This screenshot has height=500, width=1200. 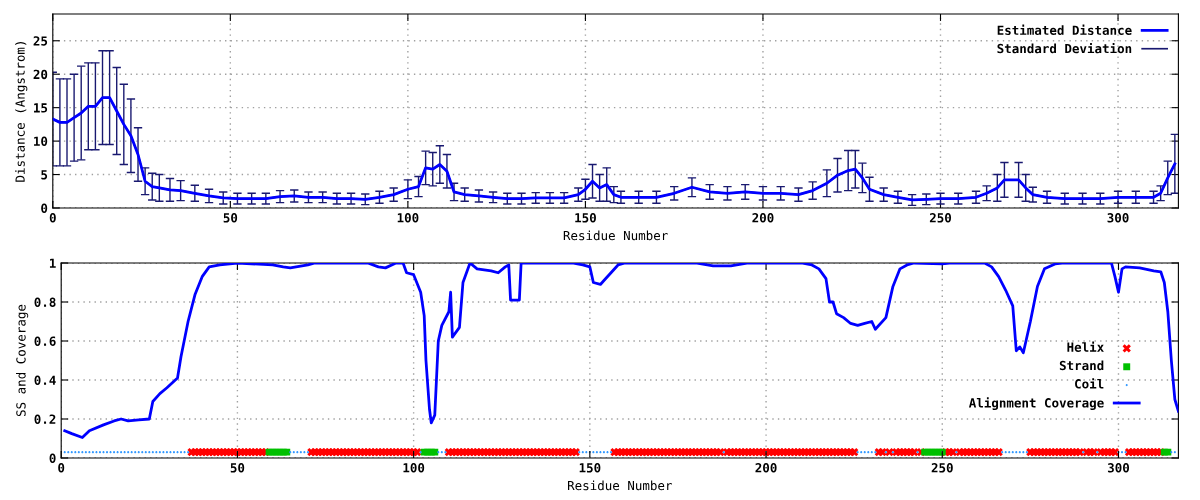 I want to click on y-tick-label: 0.6, so click(x=45, y=341).